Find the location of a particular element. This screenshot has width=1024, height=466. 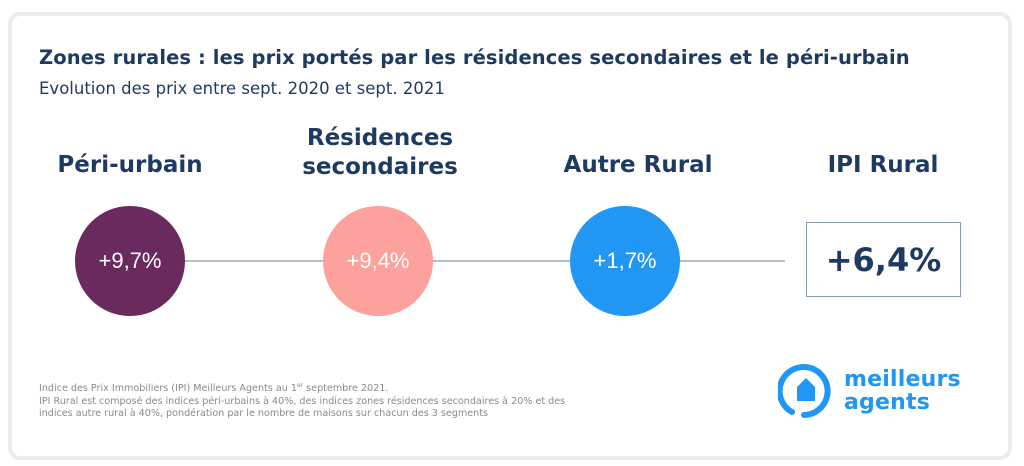

segment-label-line1: Résidences is located at coordinates (380, 138).